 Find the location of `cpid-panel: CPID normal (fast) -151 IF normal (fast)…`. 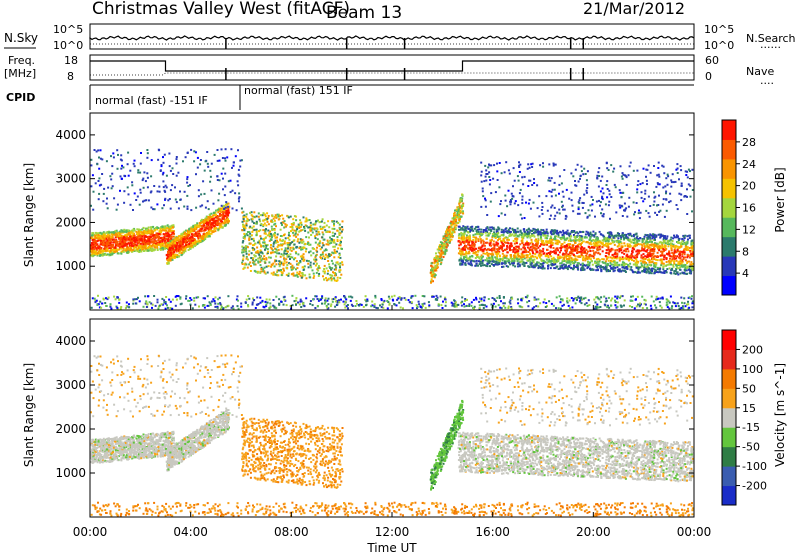

cpid-panel: CPID normal (fast) -151 IF normal (fast)… is located at coordinates (350, 97).